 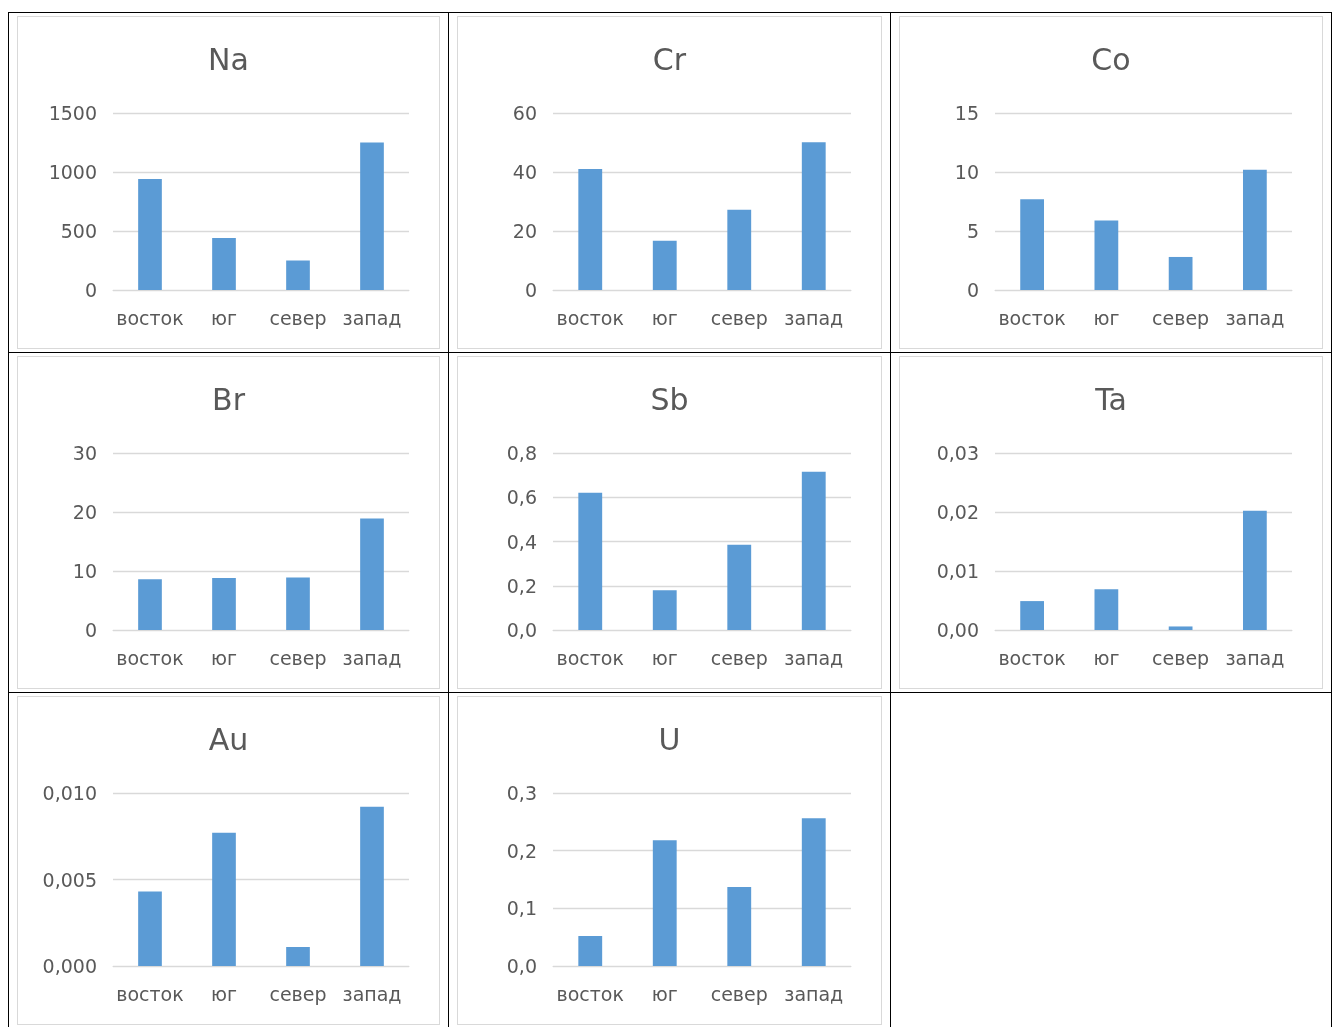 I want to click on y-tick-label: 0,010, so click(x=69, y=793).